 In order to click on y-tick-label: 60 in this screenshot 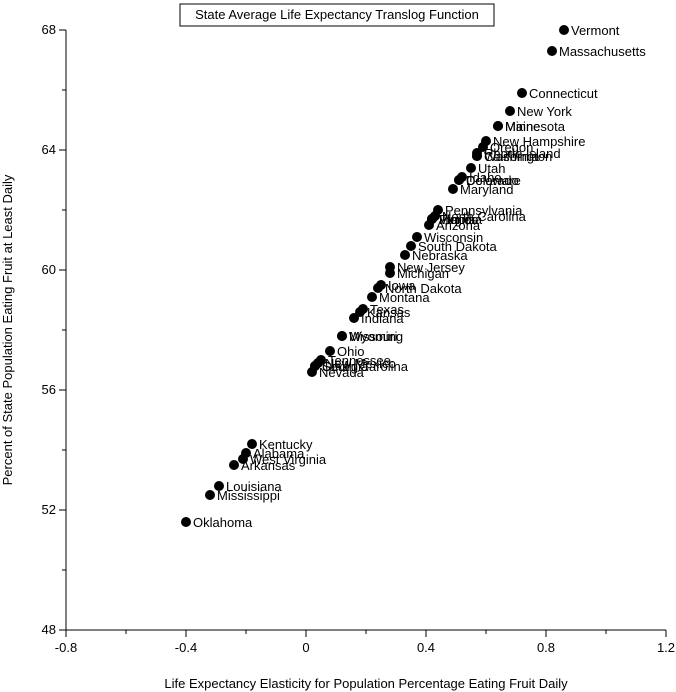, I will do `click(49, 269)`.